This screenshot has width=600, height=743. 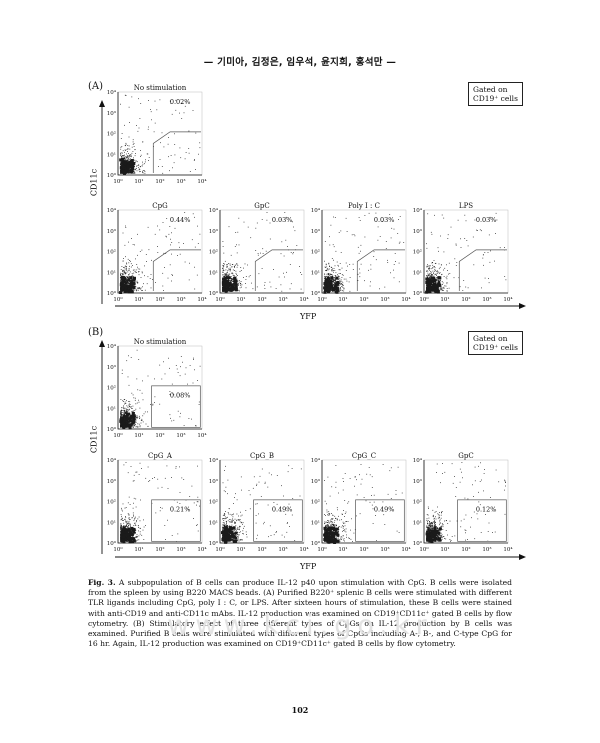 What do you see at coordinates (486, 220) in the screenshot?
I see `gate-percentage: 0.03%` at bounding box center [486, 220].